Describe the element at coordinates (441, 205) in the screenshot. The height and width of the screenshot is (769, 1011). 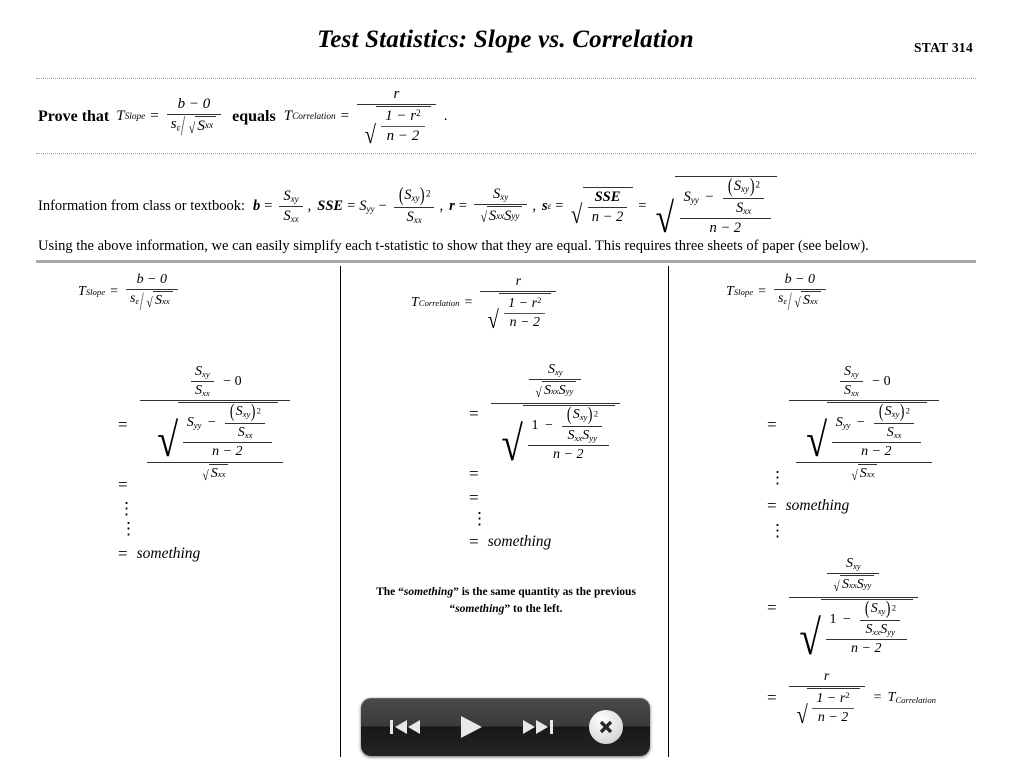
I see `comma-2: ,` at that location.